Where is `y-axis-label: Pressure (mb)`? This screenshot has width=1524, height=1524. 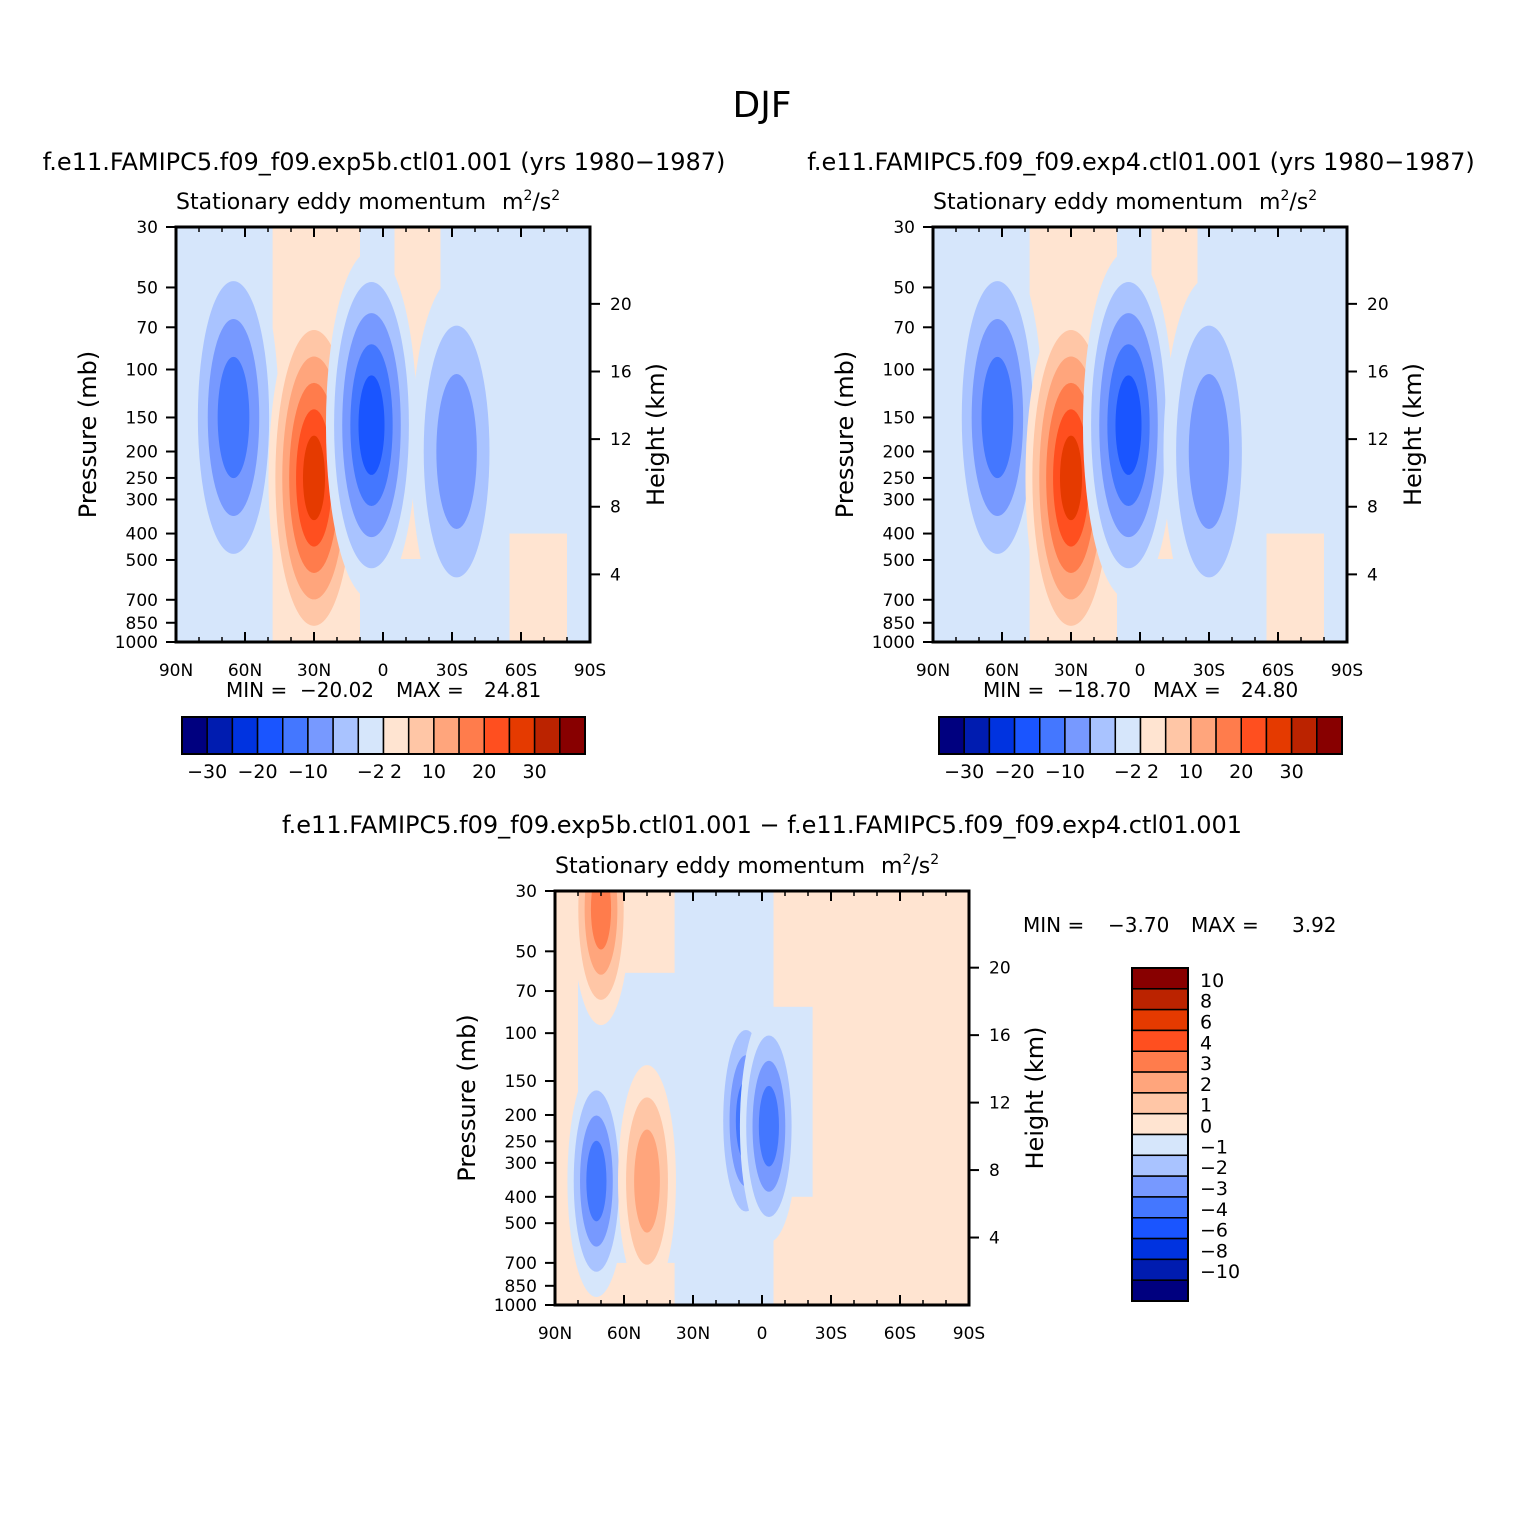
y-axis-label: Pressure (mb) is located at coordinates (467, 1097).